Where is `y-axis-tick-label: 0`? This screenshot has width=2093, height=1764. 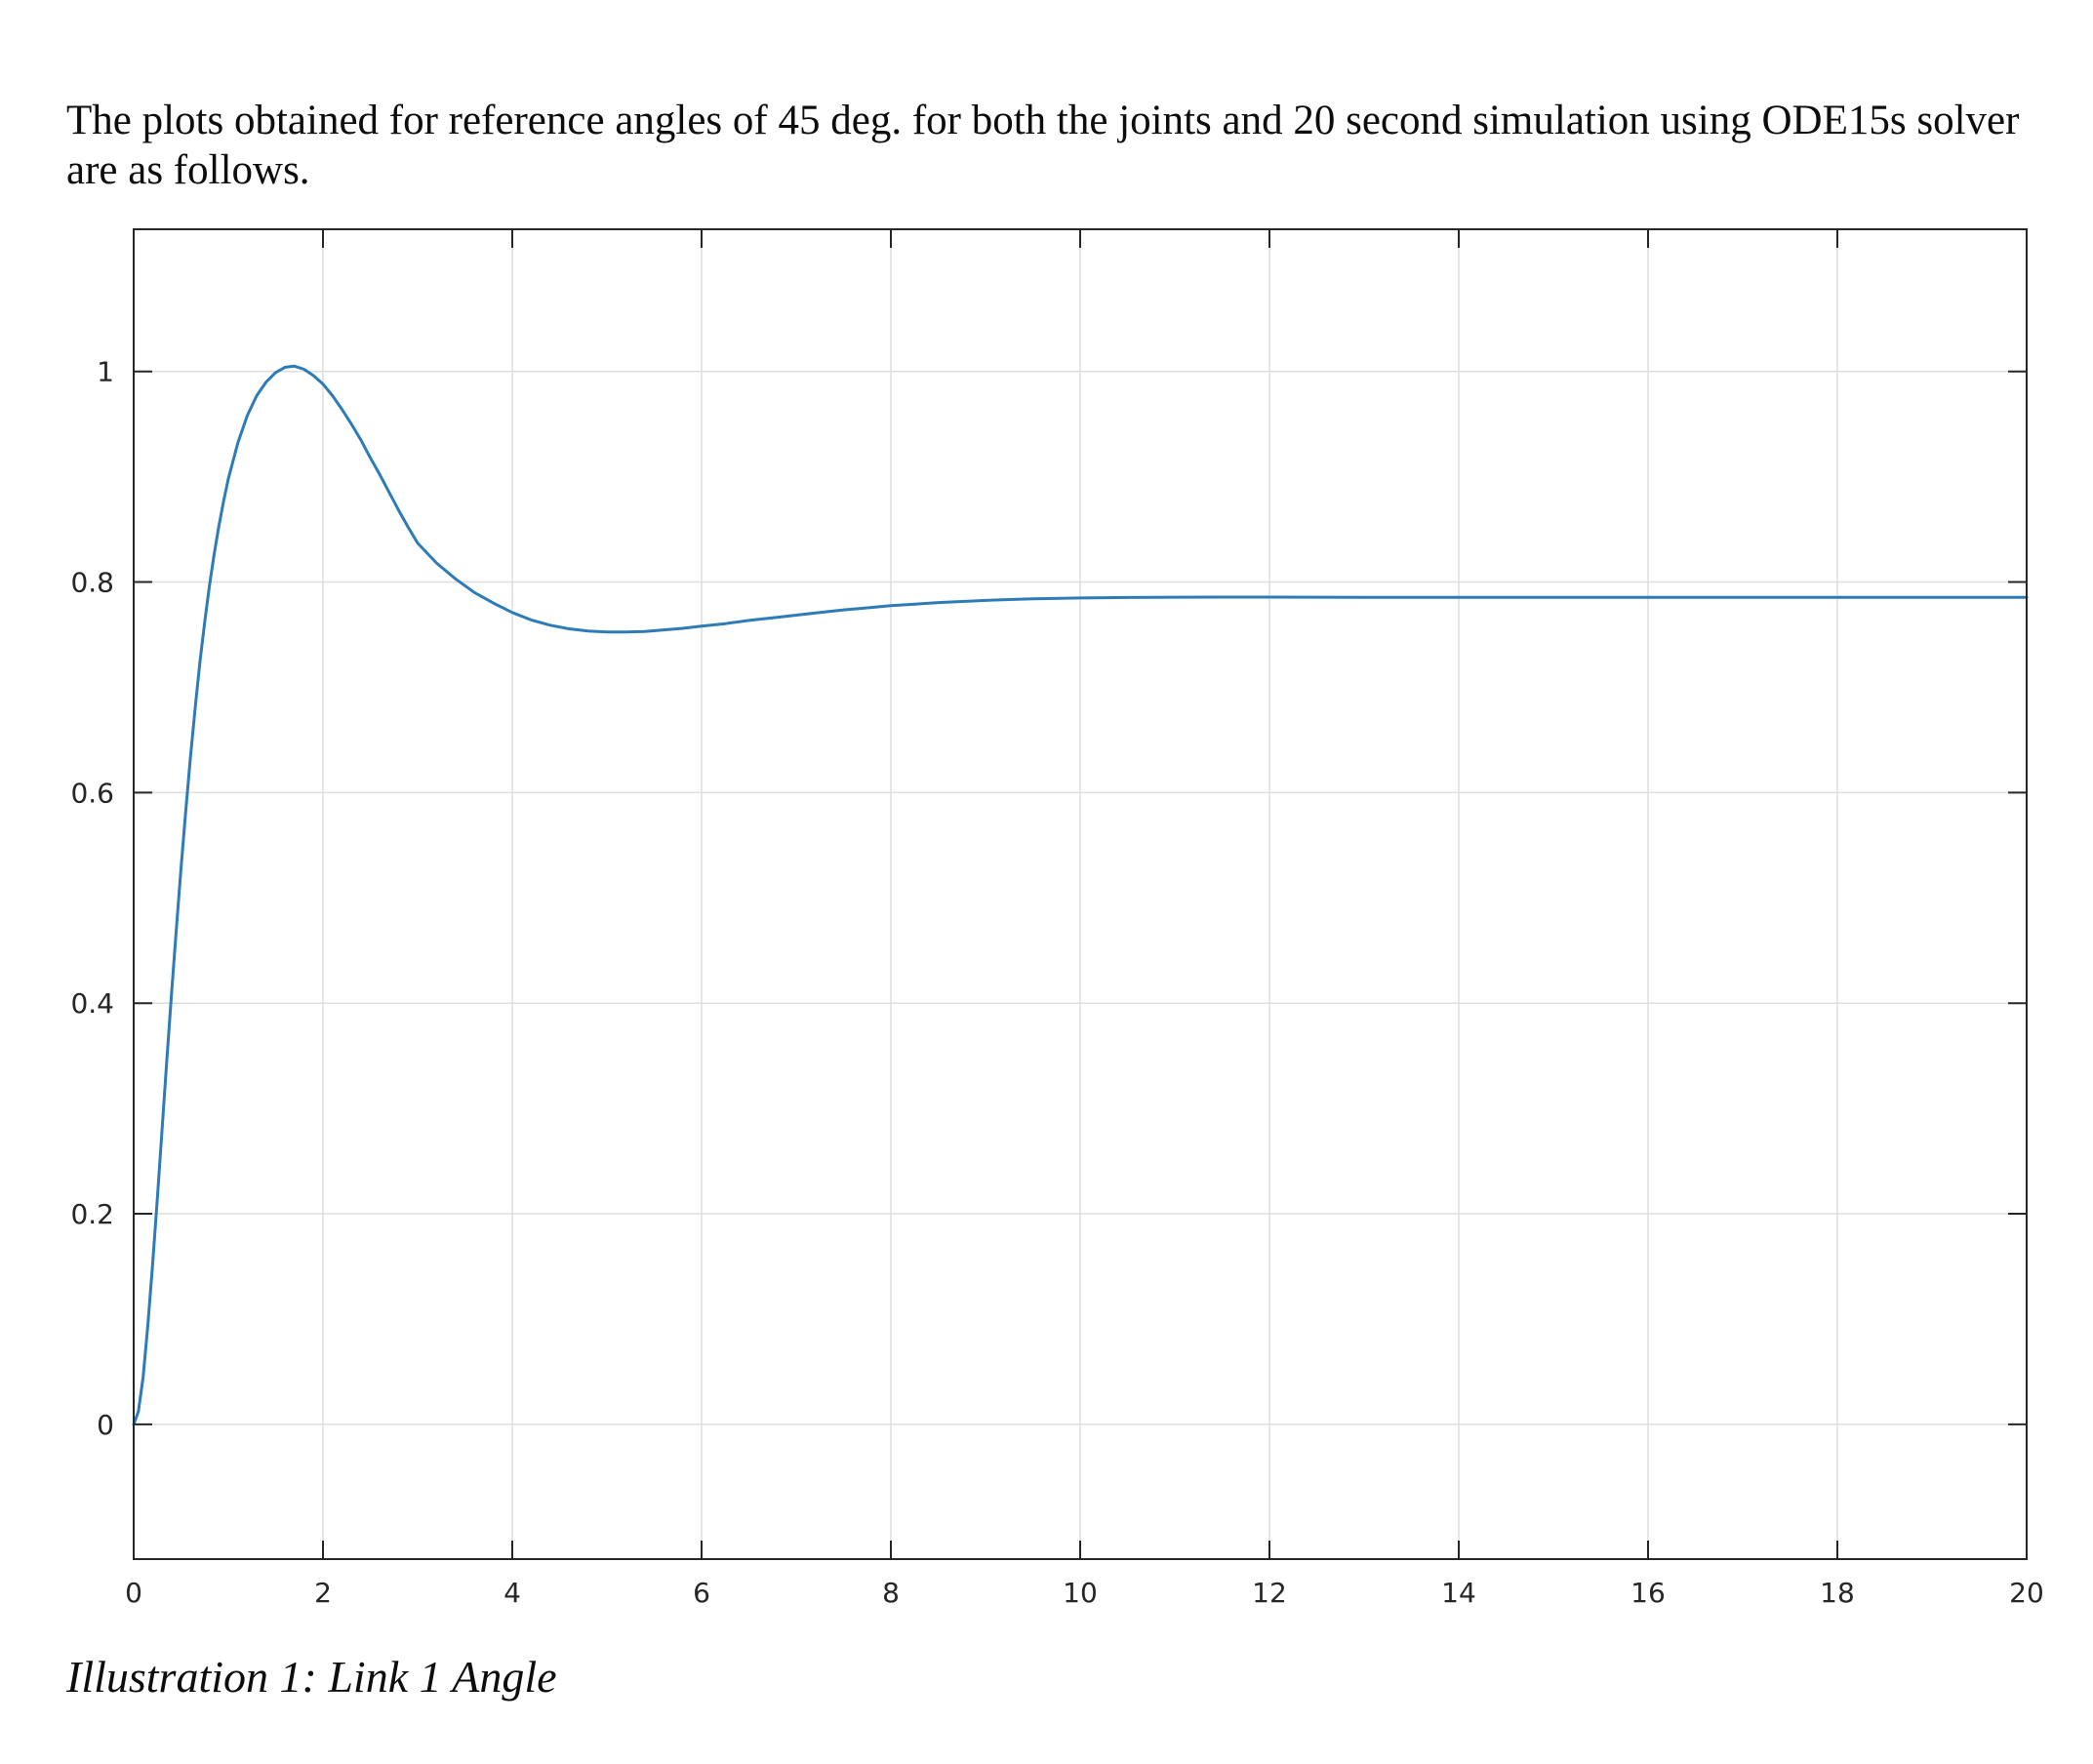
y-axis-tick-label: 0 is located at coordinates (105, 1425).